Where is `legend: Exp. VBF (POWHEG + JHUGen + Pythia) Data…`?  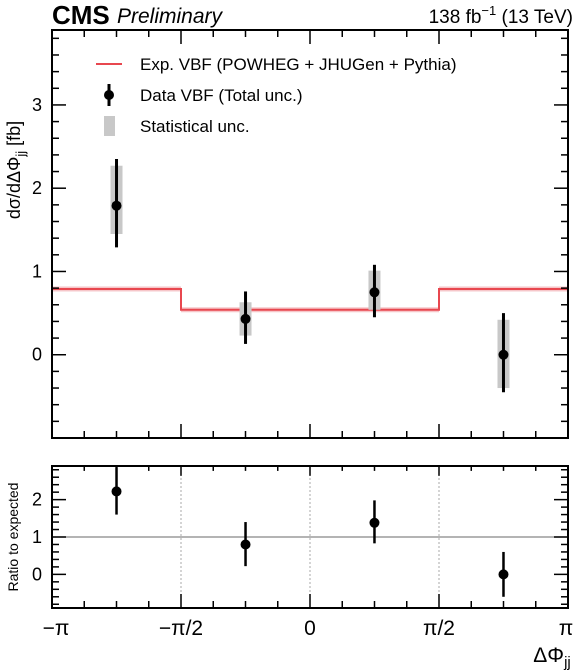 legend: Exp. VBF (POWHEG + JHUGen + Pythia) Data… is located at coordinates (276, 95).